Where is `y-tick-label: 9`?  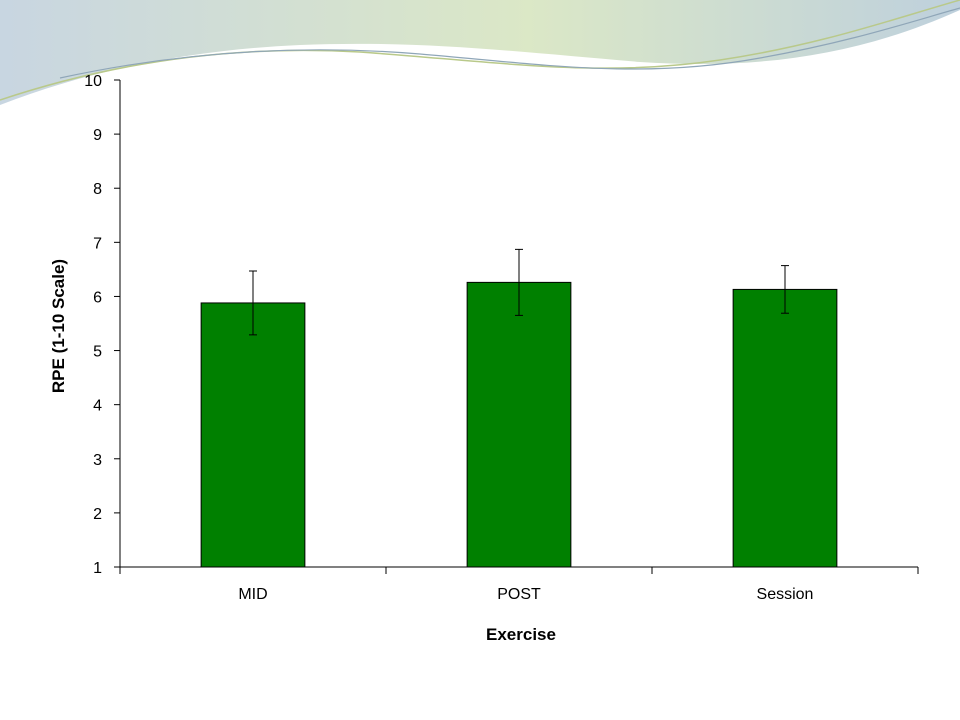 y-tick-label: 9 is located at coordinates (97, 135).